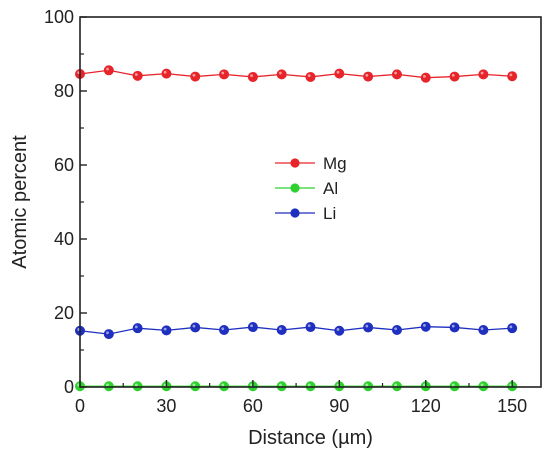  Describe the element at coordinates (64, 91) in the screenshot. I see `y-tick-label: 80` at that location.